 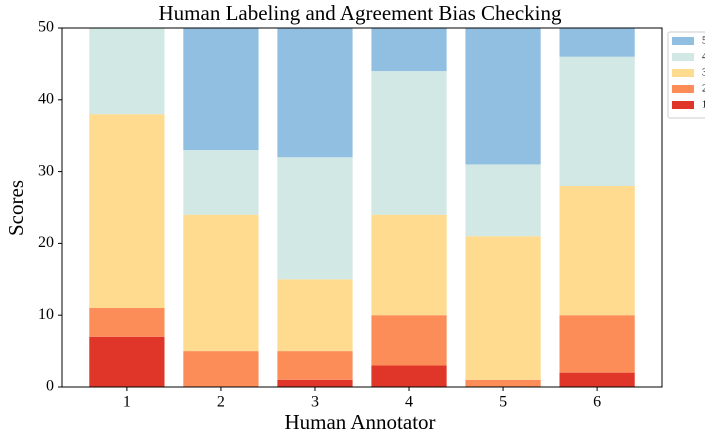 What do you see at coordinates (409, 402) in the screenshot?
I see `x-tick-label: 4` at bounding box center [409, 402].